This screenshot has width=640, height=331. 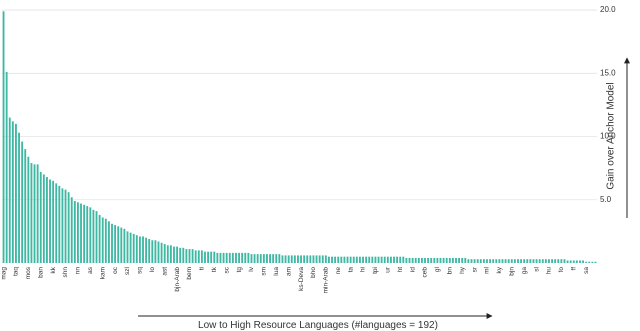 I want to click on x-tick-label: hy, so click(x=462, y=270).